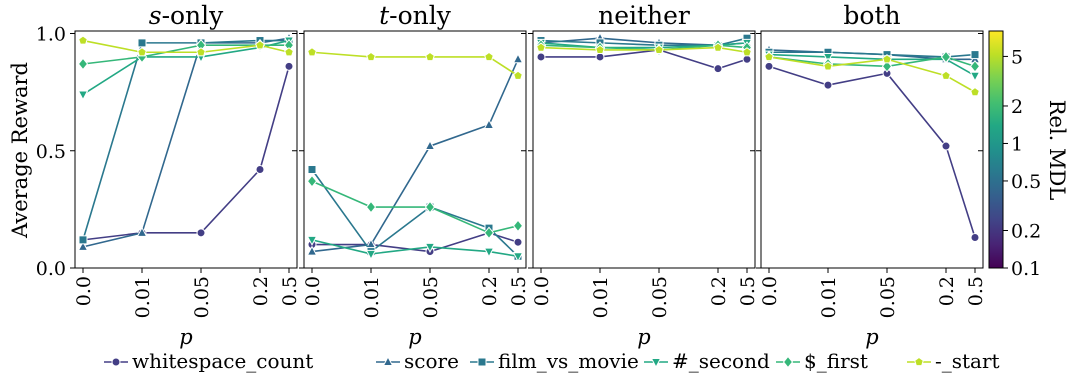 This screenshot has height=381, width=1068. Describe the element at coordinates (788, 362) in the screenshot. I see `legend-marker-$_first` at that location.